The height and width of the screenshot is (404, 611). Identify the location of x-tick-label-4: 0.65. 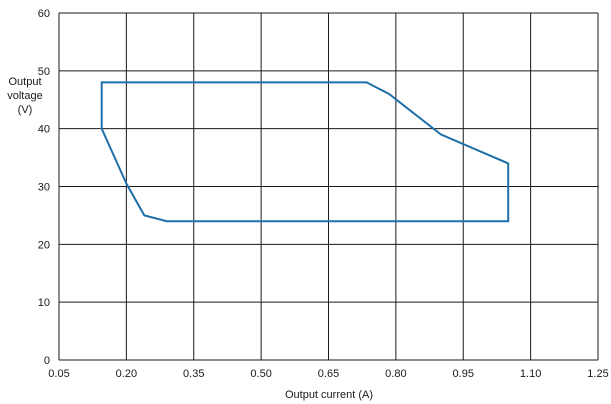
(328, 374).